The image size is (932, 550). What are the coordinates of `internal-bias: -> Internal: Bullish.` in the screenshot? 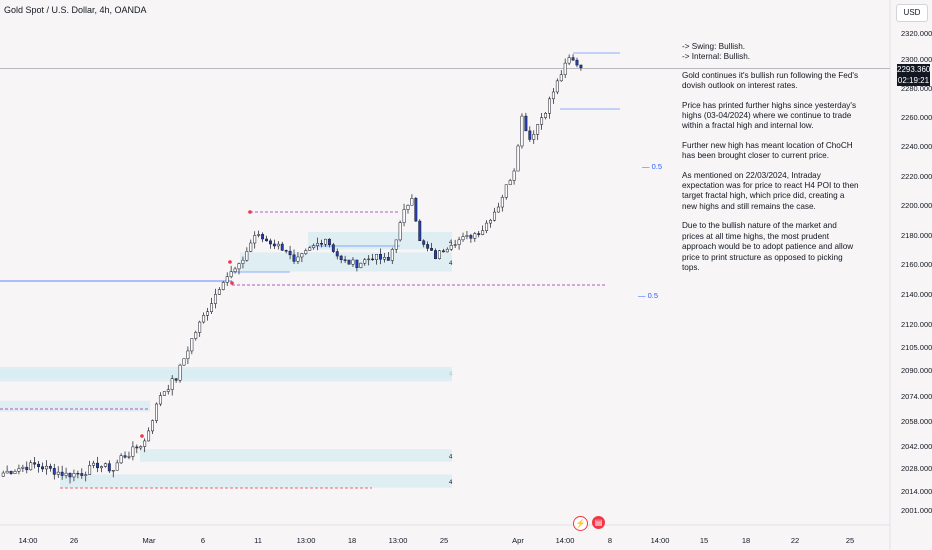 It's located at (716, 57).